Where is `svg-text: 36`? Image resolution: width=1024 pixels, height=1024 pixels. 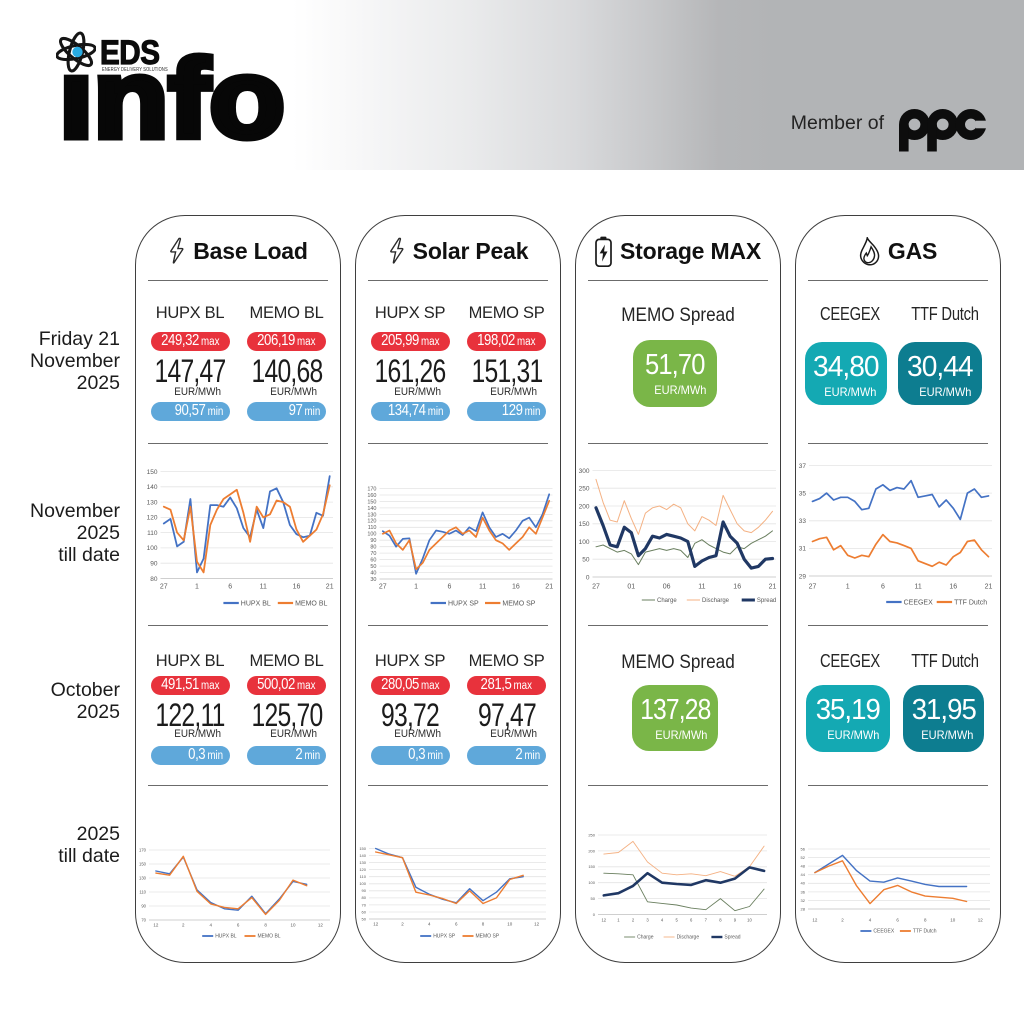 svg-text: 36 is located at coordinates (803, 891).